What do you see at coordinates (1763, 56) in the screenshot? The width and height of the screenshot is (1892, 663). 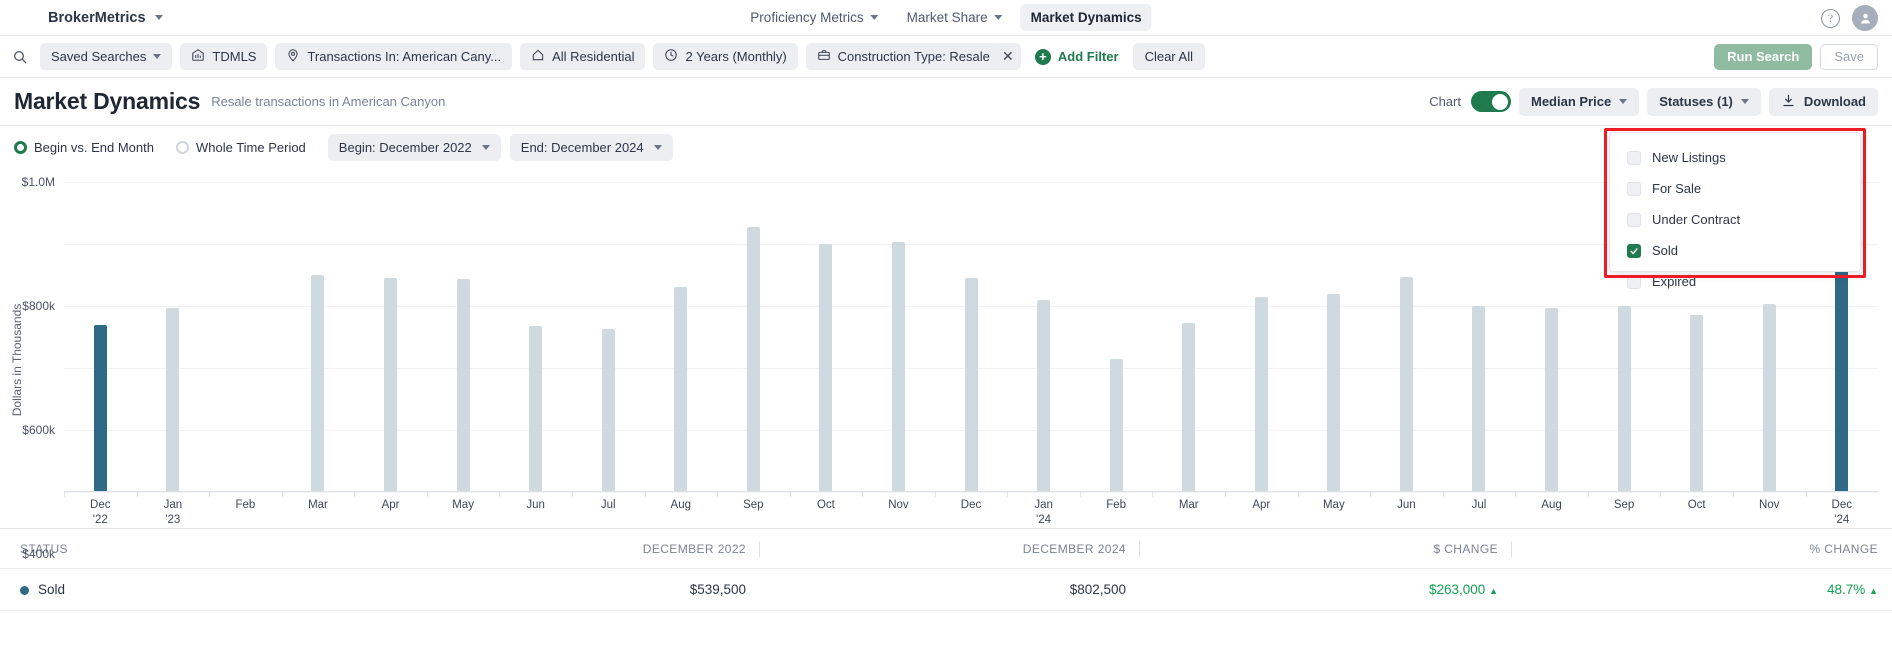 I see `run-search-button: Run Search` at bounding box center [1763, 56].